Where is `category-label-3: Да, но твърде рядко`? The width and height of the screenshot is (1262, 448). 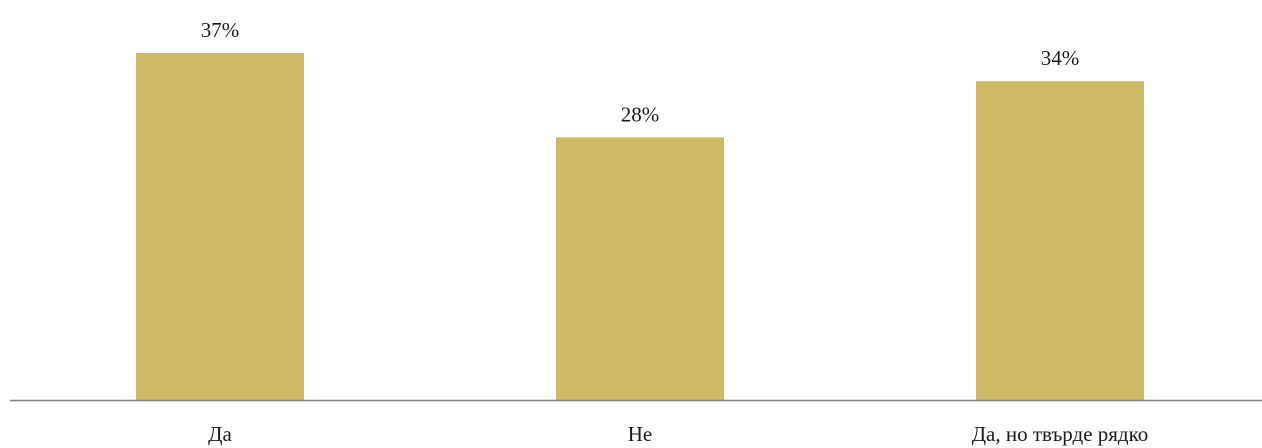
category-label-3: Да, но твърде рядко is located at coordinates (1060, 434).